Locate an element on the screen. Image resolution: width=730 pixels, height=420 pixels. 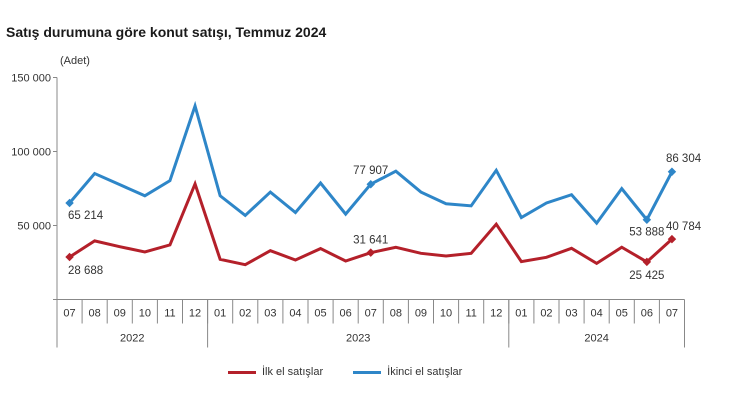
data-label: 40 784 is located at coordinates (684, 227).